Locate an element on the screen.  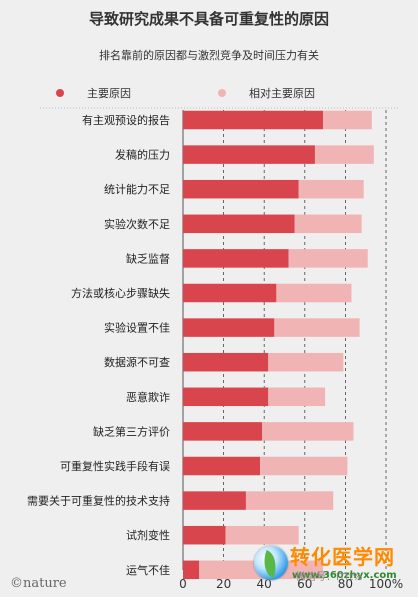
x-tick-40: 40 is located at coordinates (264, 584).